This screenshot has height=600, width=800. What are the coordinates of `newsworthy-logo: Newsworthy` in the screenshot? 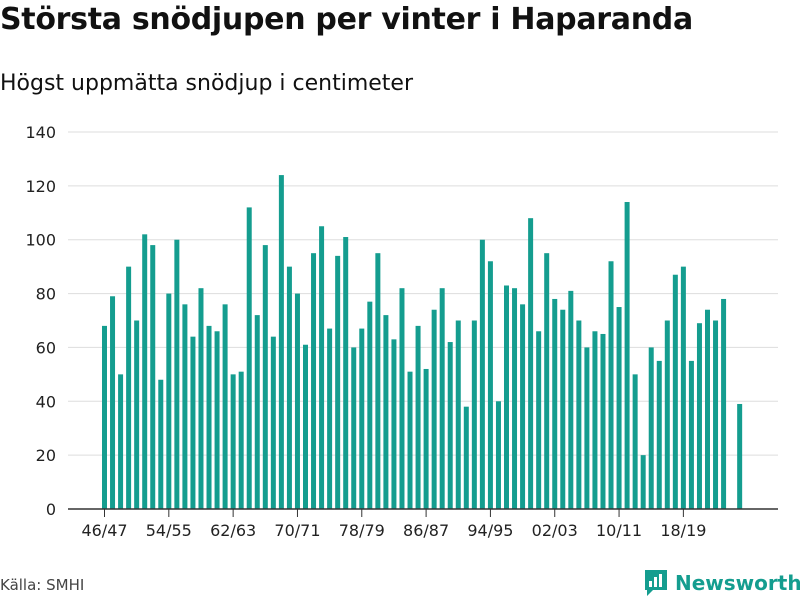 It's located at (721, 583).